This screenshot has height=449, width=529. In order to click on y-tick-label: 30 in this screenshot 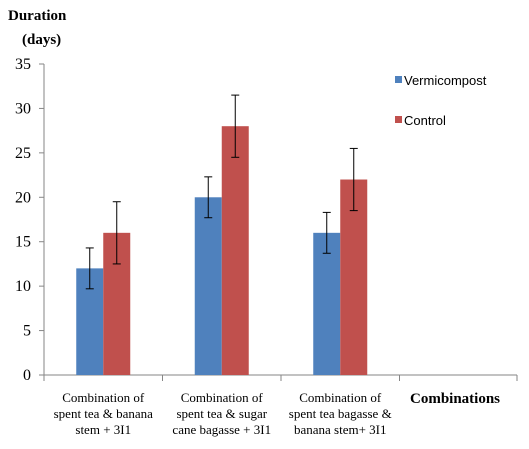, I will do `click(23, 108)`.